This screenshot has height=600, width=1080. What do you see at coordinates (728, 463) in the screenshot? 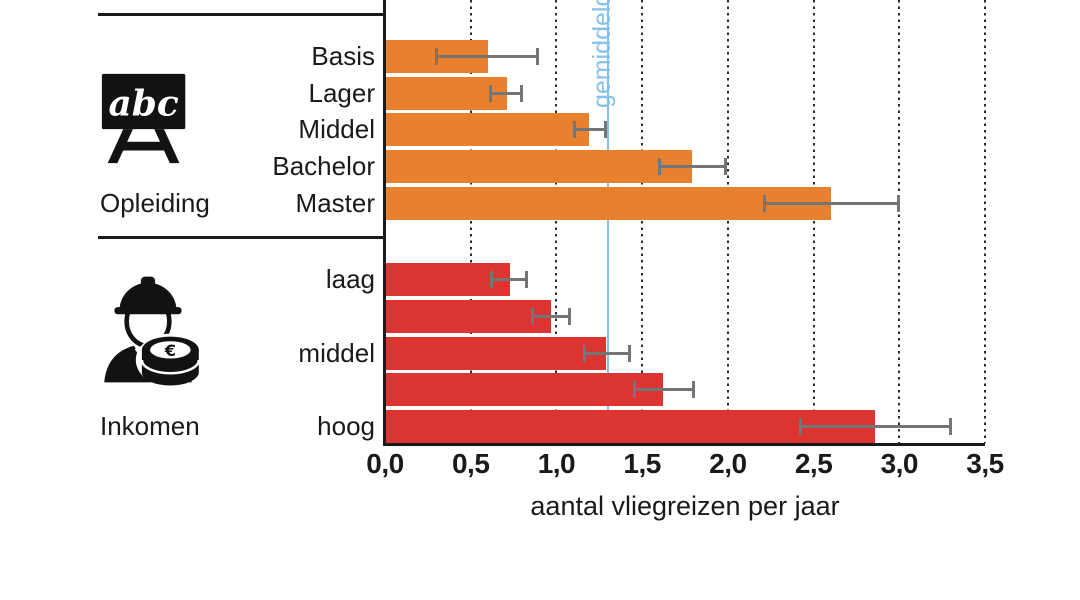
I see `x-tick-label: 2,0` at bounding box center [728, 463].